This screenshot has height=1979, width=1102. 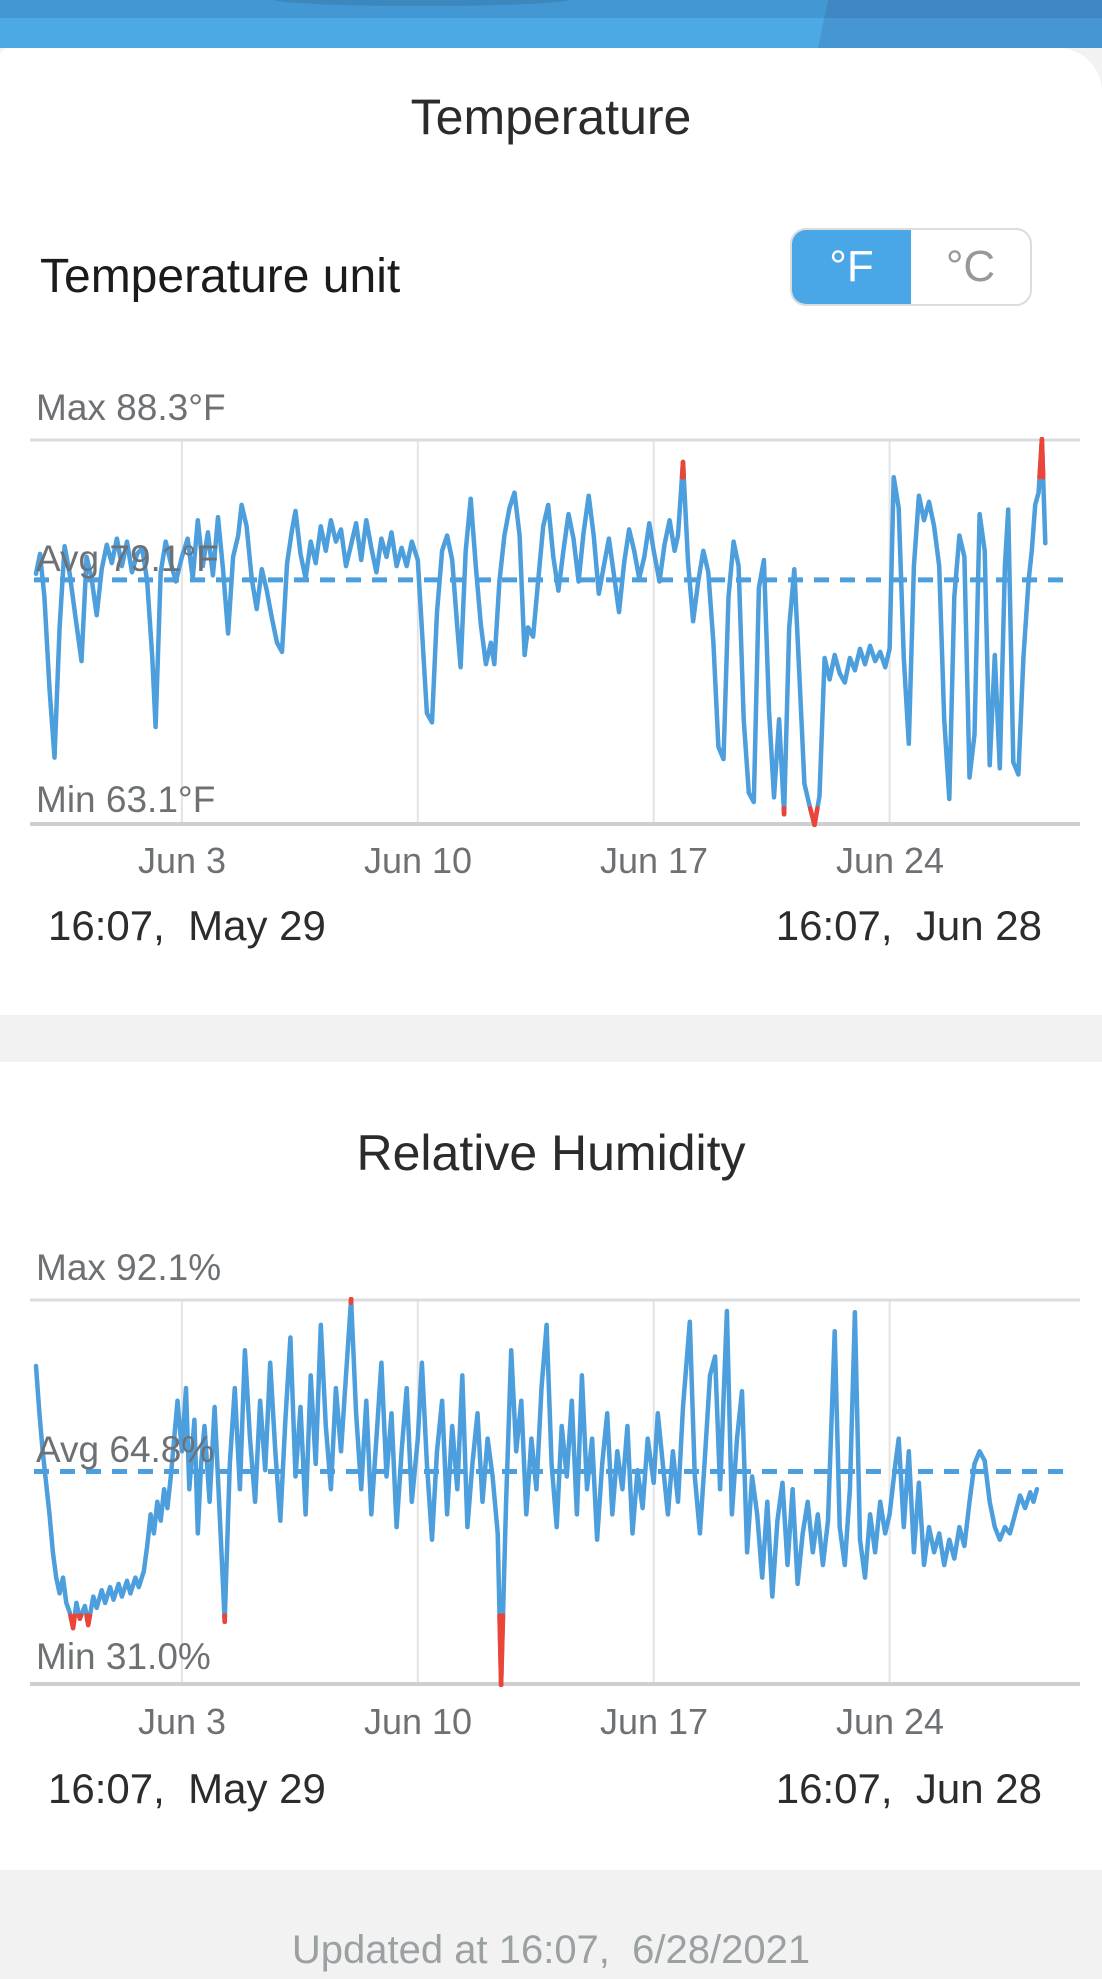 I want to click on celsius-button: °C, so click(x=970, y=267).